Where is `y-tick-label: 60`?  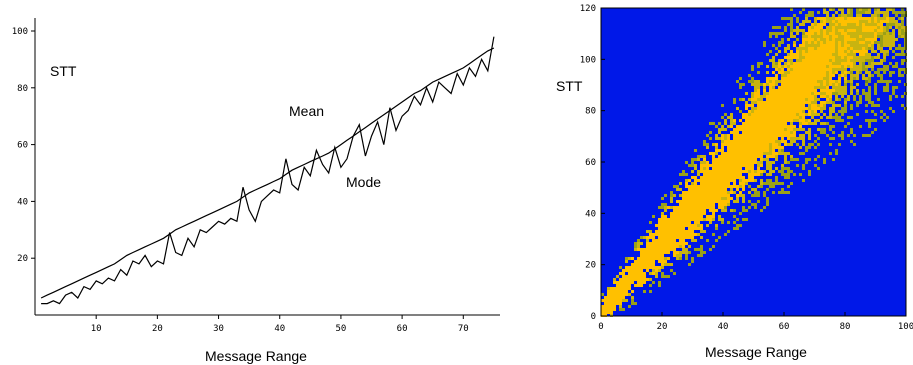
y-tick-label: 60 is located at coordinates (22, 146).